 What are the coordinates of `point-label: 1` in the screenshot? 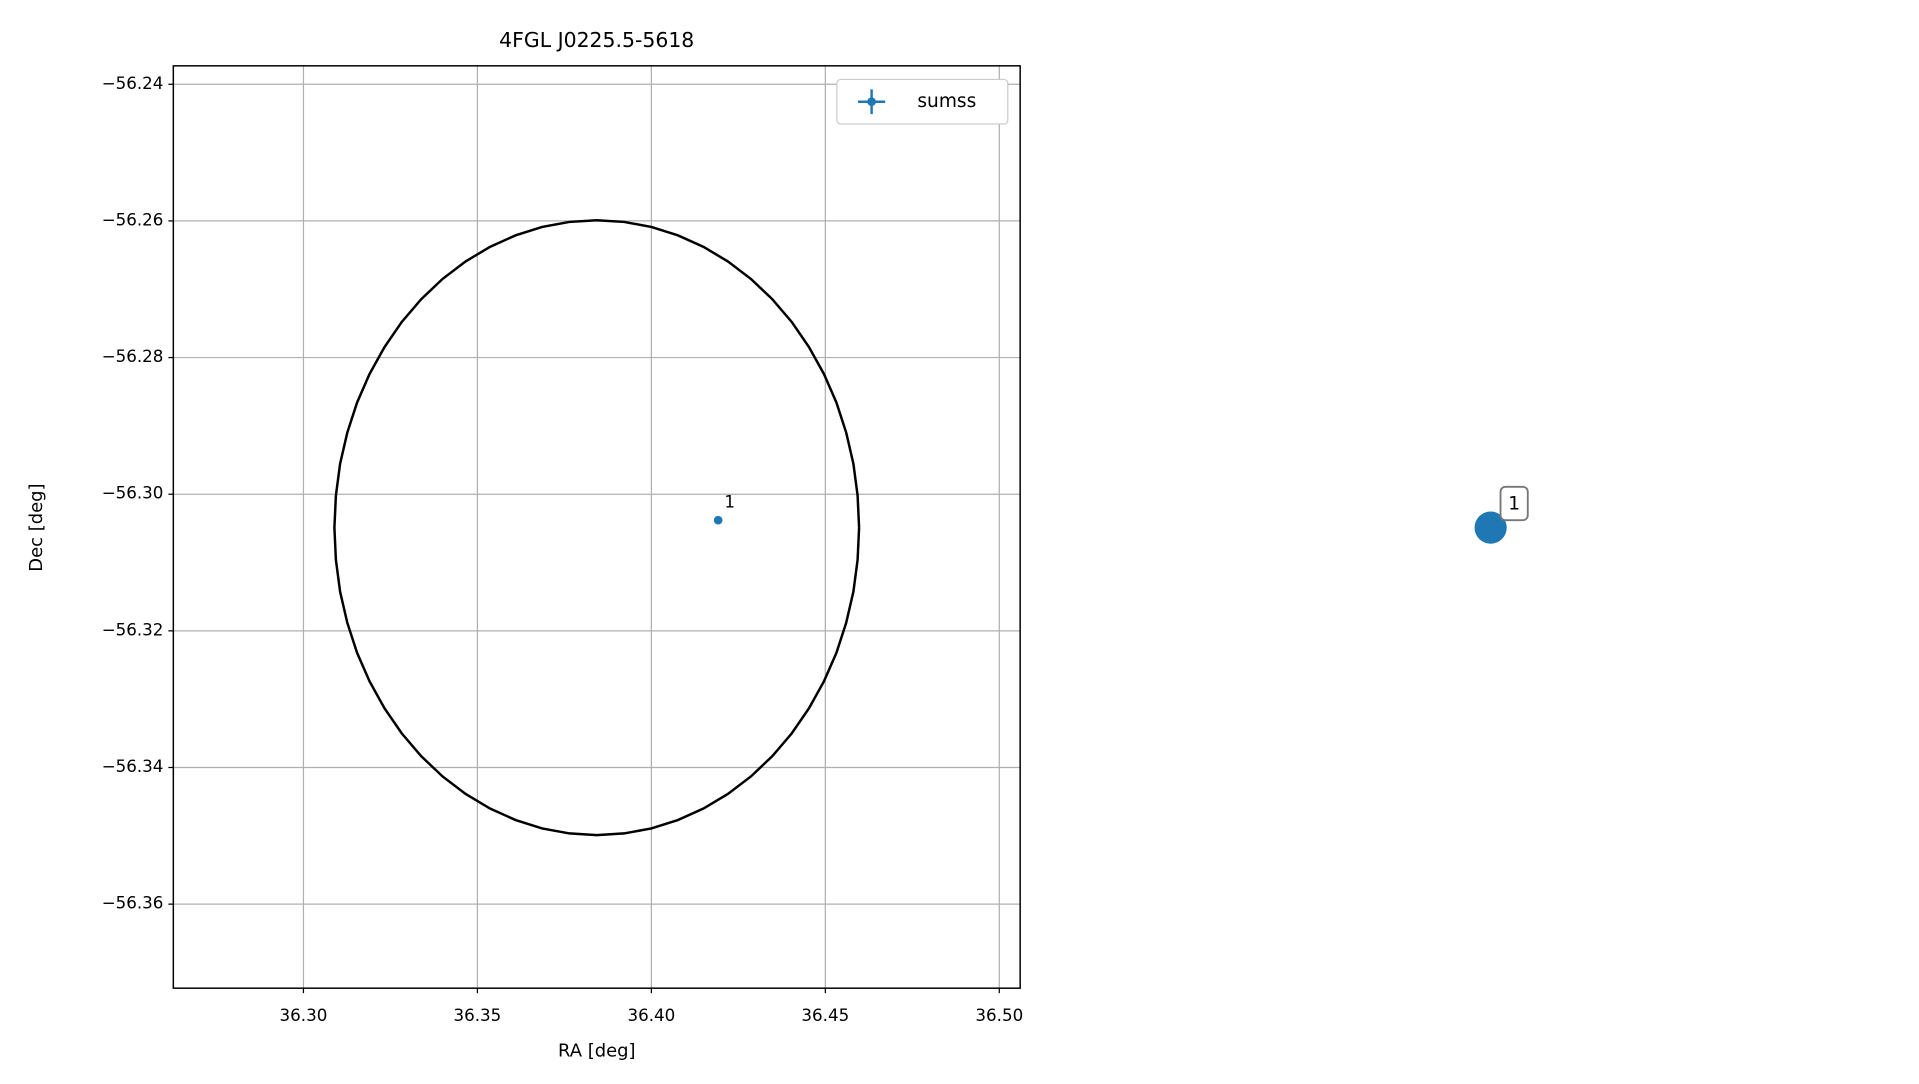 It's located at (729, 501).